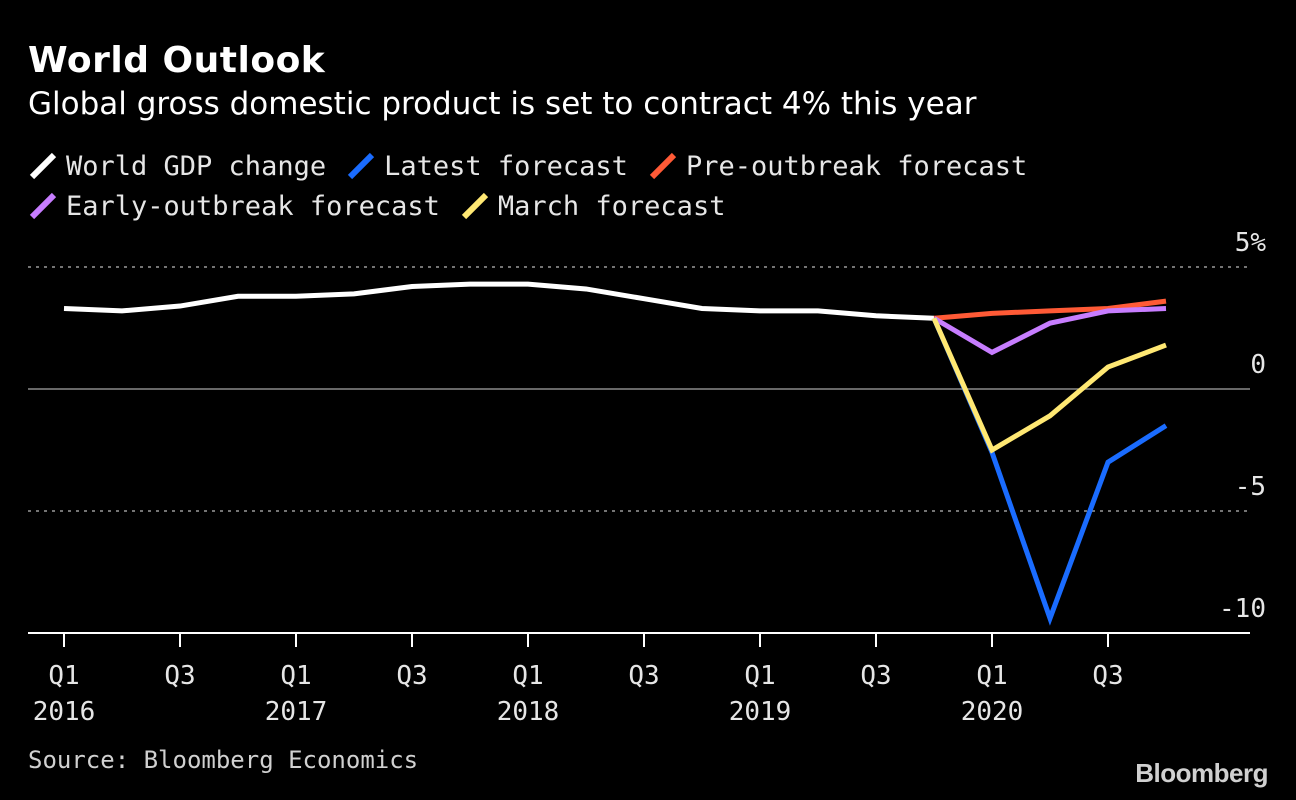 This screenshot has height=800, width=1296. I want to click on series-line-world-gdp-change, so click(499, 301).